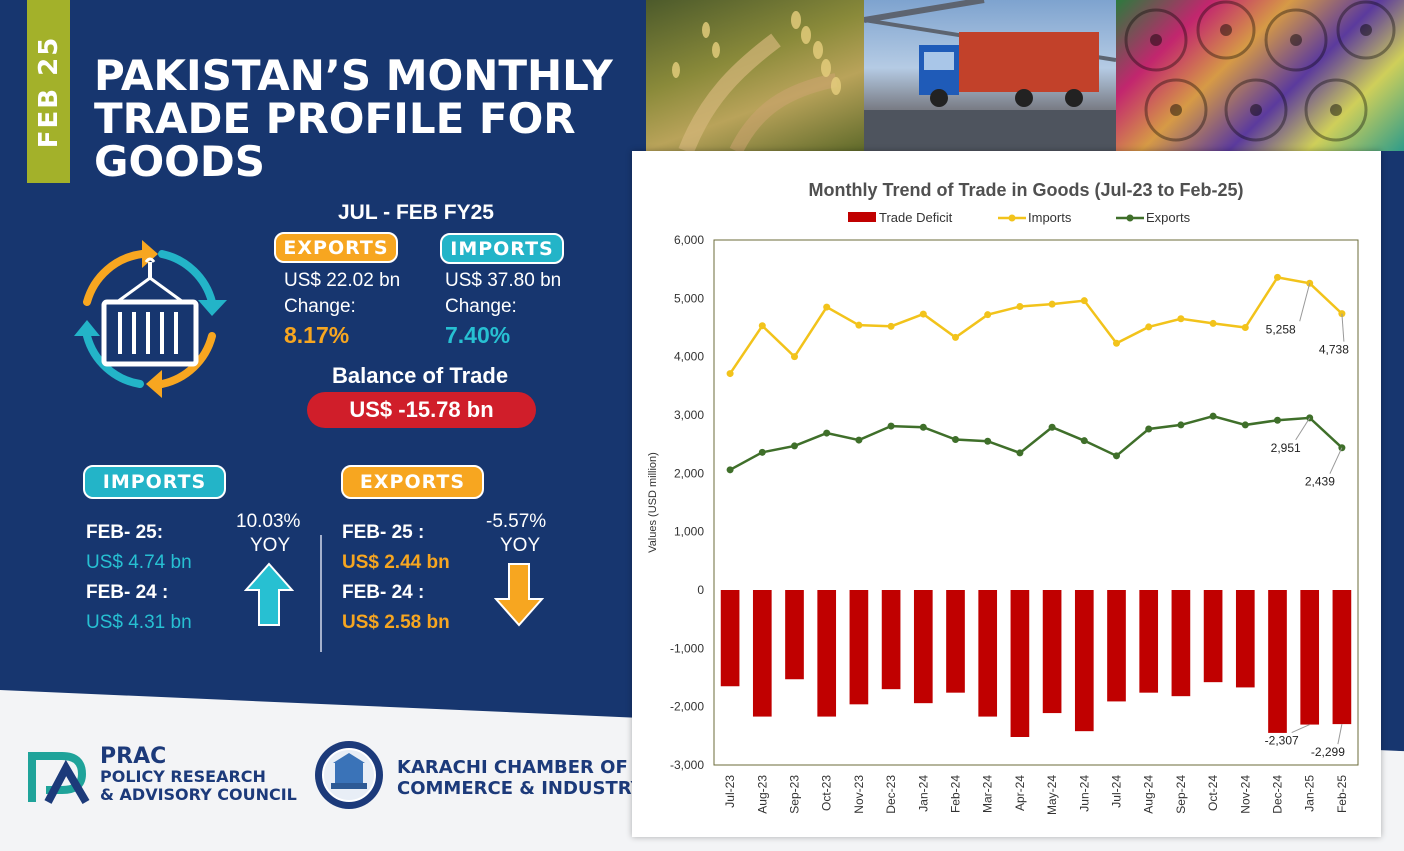 This screenshot has width=1404, height=851. I want to click on fabric-rolls-photo, so click(1260, 75).